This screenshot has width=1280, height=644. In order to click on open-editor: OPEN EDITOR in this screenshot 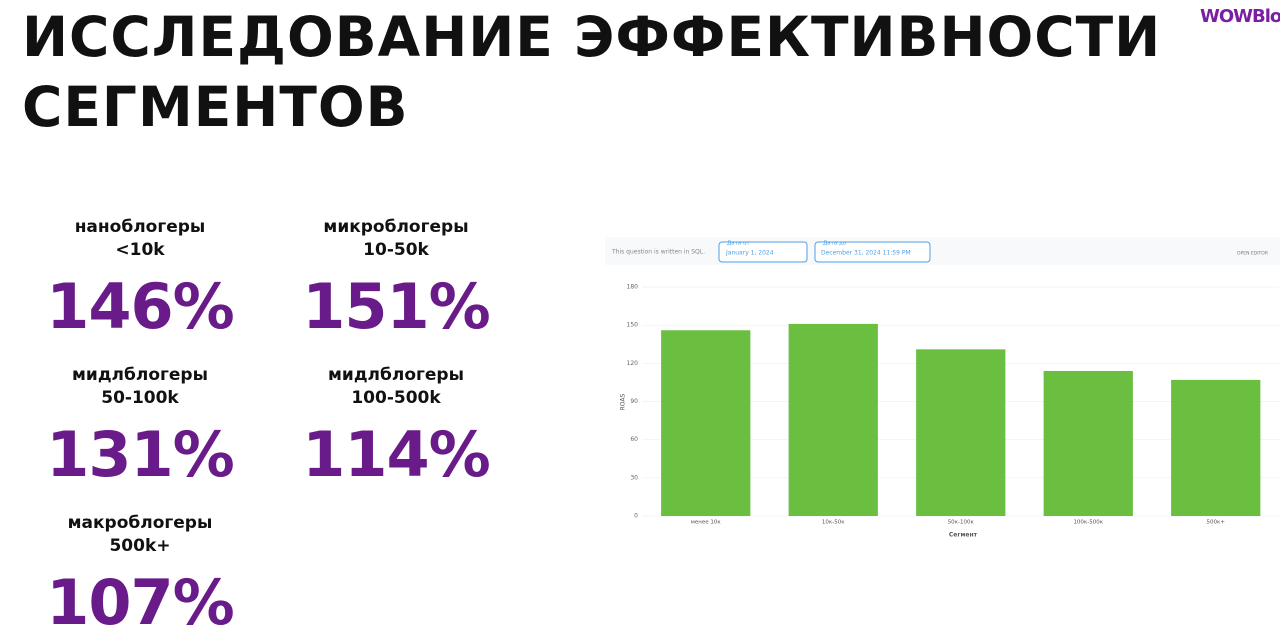, I will do `click(1252, 254)`.